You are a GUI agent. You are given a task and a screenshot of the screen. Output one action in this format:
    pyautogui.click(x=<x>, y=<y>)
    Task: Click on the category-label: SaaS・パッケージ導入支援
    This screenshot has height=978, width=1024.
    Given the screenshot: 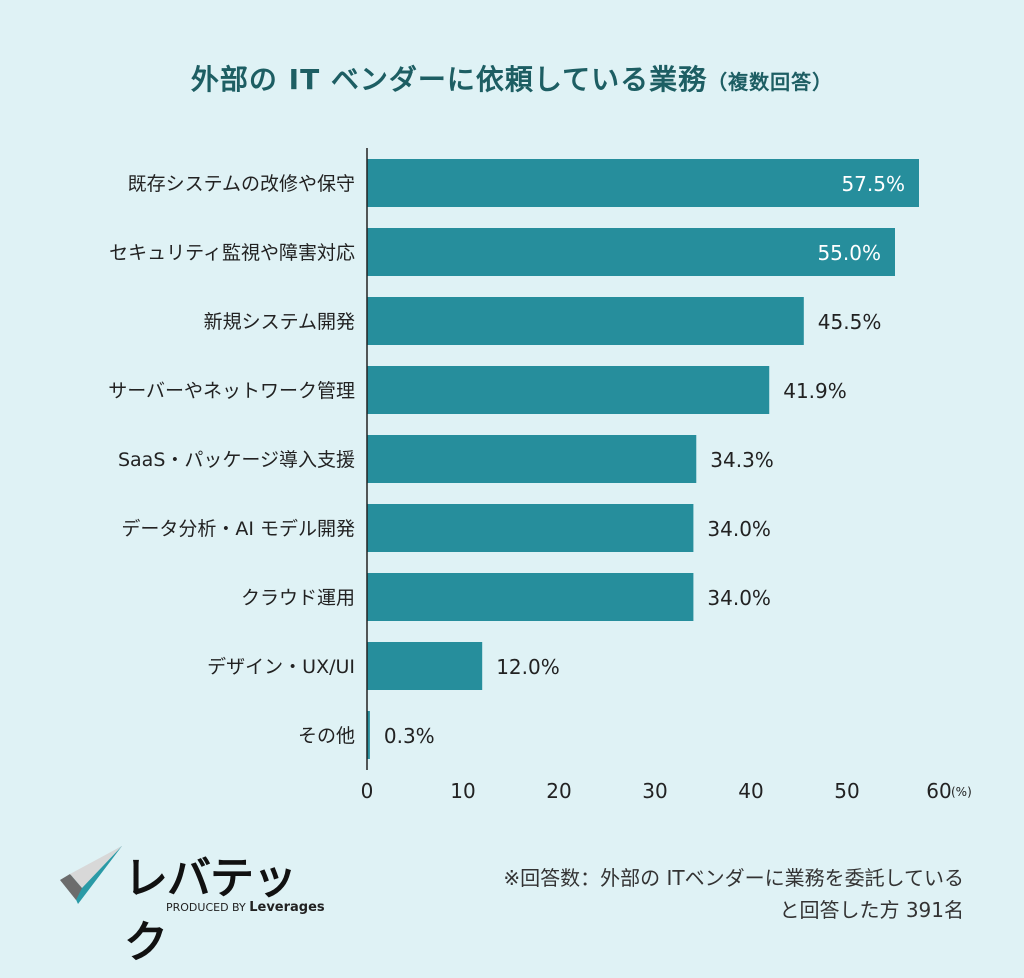 What is the action you would take?
    pyautogui.click(x=236, y=460)
    